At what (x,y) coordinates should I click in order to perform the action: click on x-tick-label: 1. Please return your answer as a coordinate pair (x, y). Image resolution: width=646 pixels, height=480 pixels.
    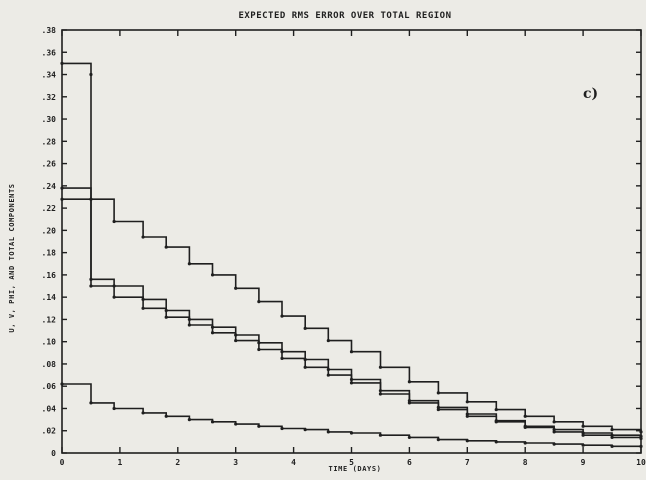
    Looking at the image, I should click on (119, 462).